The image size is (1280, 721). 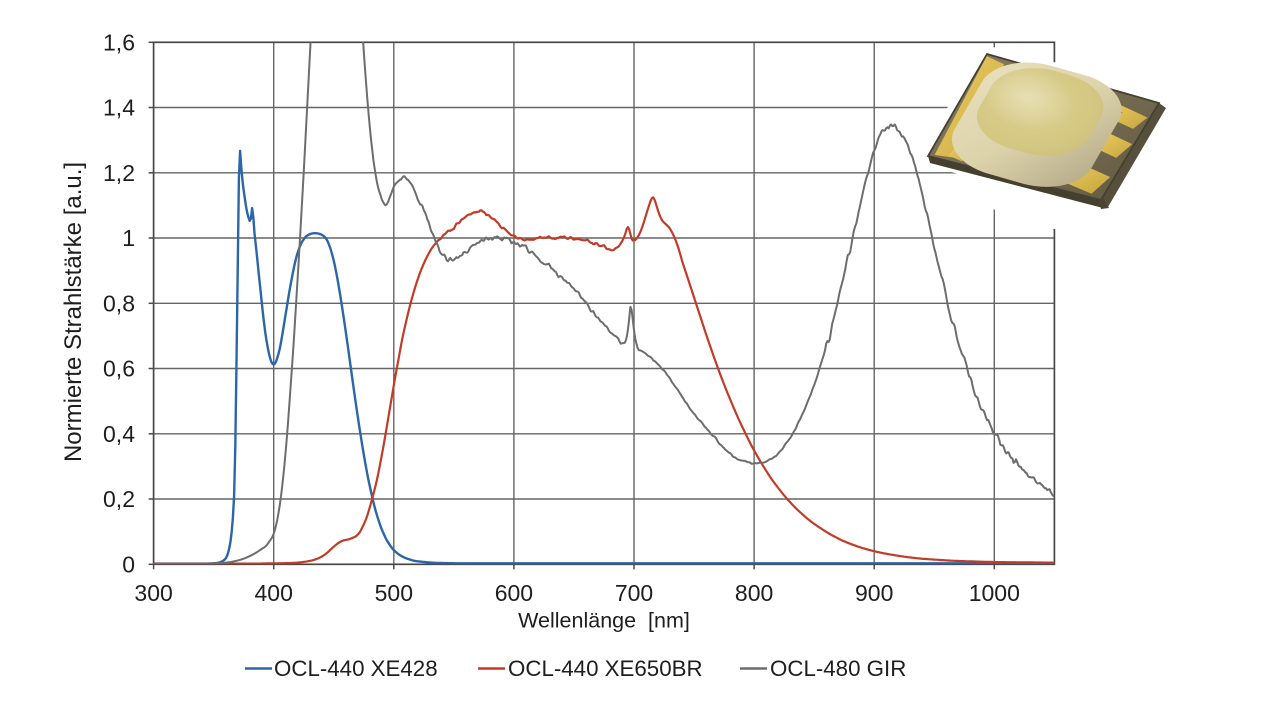 I want to click on svg-text: Wellenlänge [nm], so click(x=604, y=621).